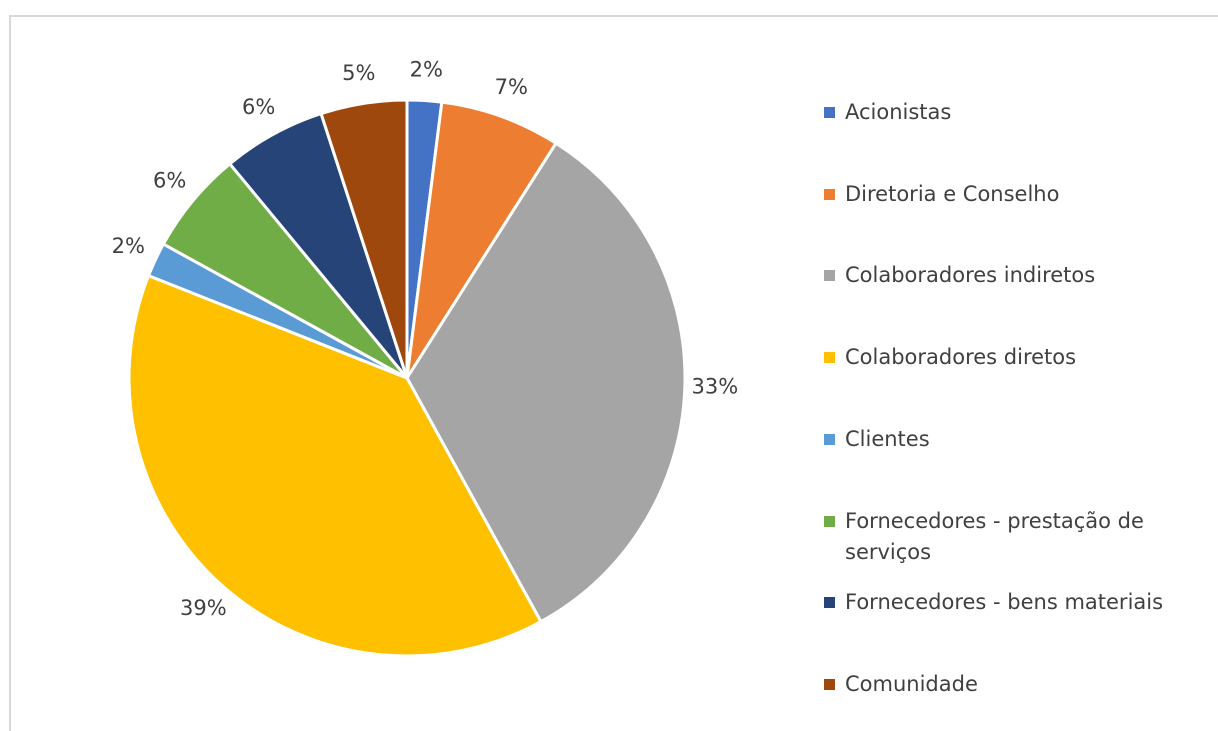 The width and height of the screenshot is (1218, 731). Describe the element at coordinates (952, 194) in the screenshot. I see `legend-label: Diretoria e Conselho` at that location.